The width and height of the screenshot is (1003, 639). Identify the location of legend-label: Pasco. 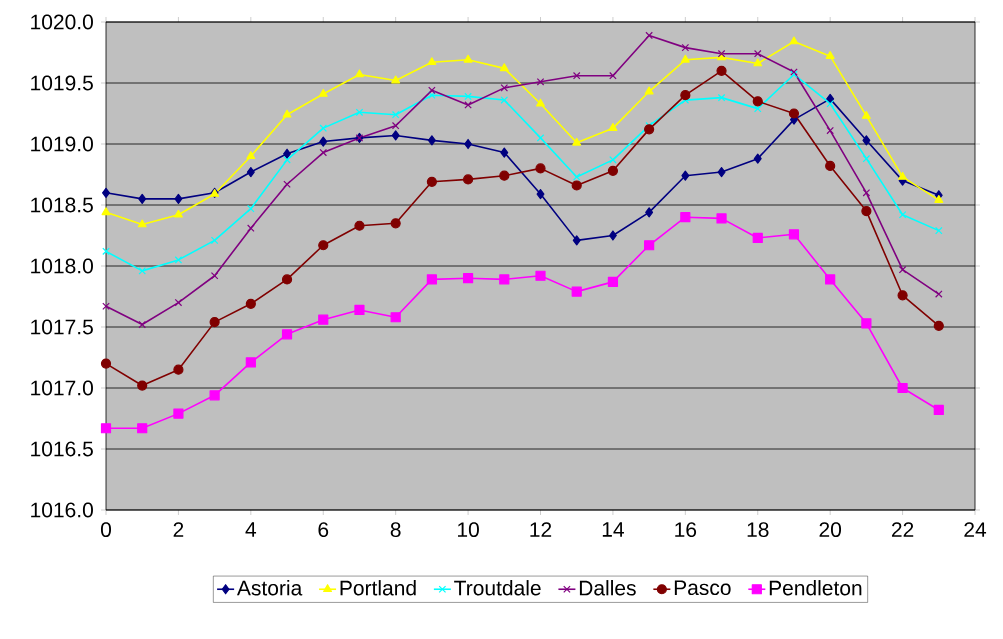
(702, 588).